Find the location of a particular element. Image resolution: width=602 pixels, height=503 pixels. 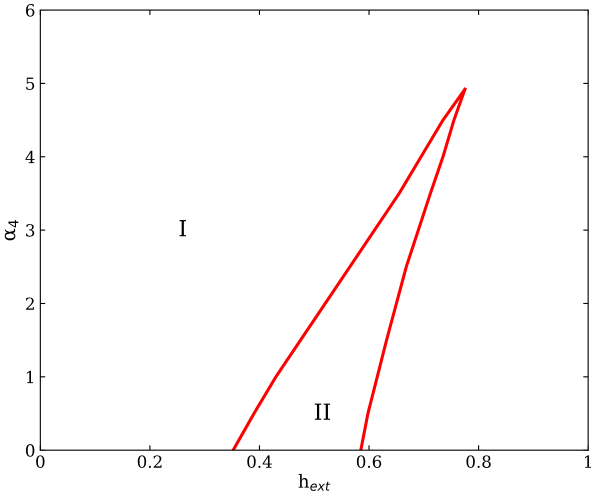

y-tick-label: 3 is located at coordinates (30, 230).